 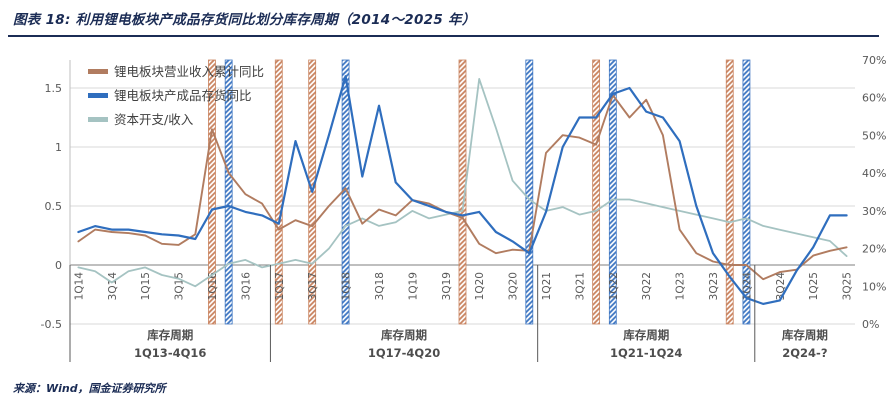 I want to click on x-axis-tick: 3Q17, so click(x=313, y=286).